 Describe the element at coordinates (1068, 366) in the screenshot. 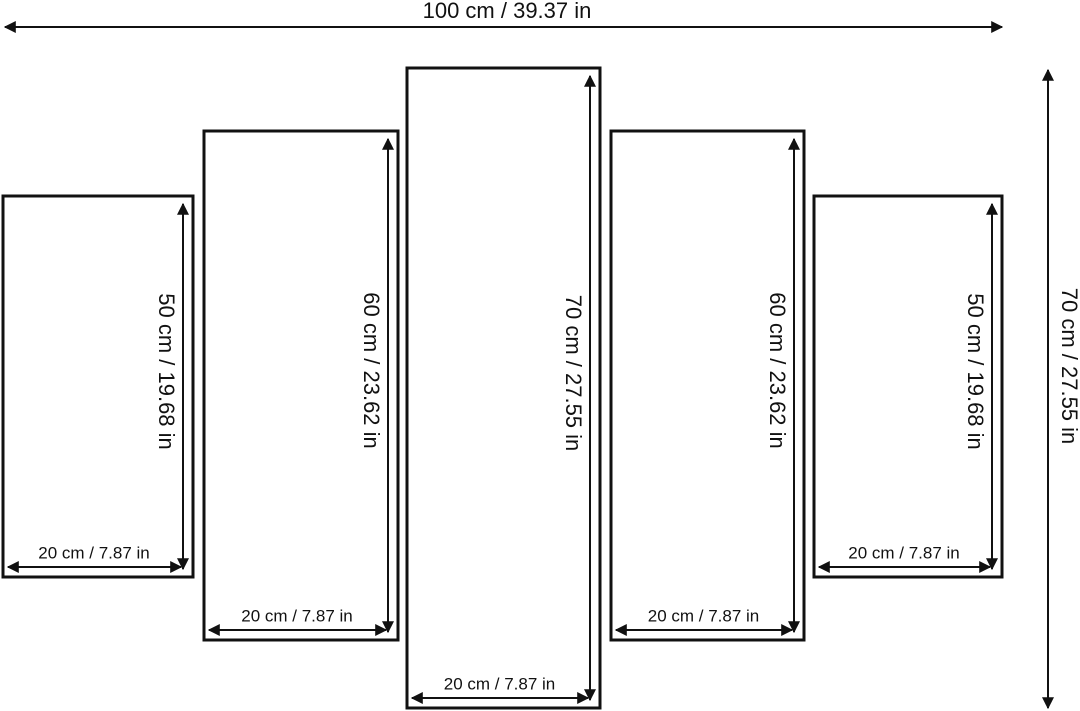

I see `total-height-label: 70 cm / 27.55 in` at that location.